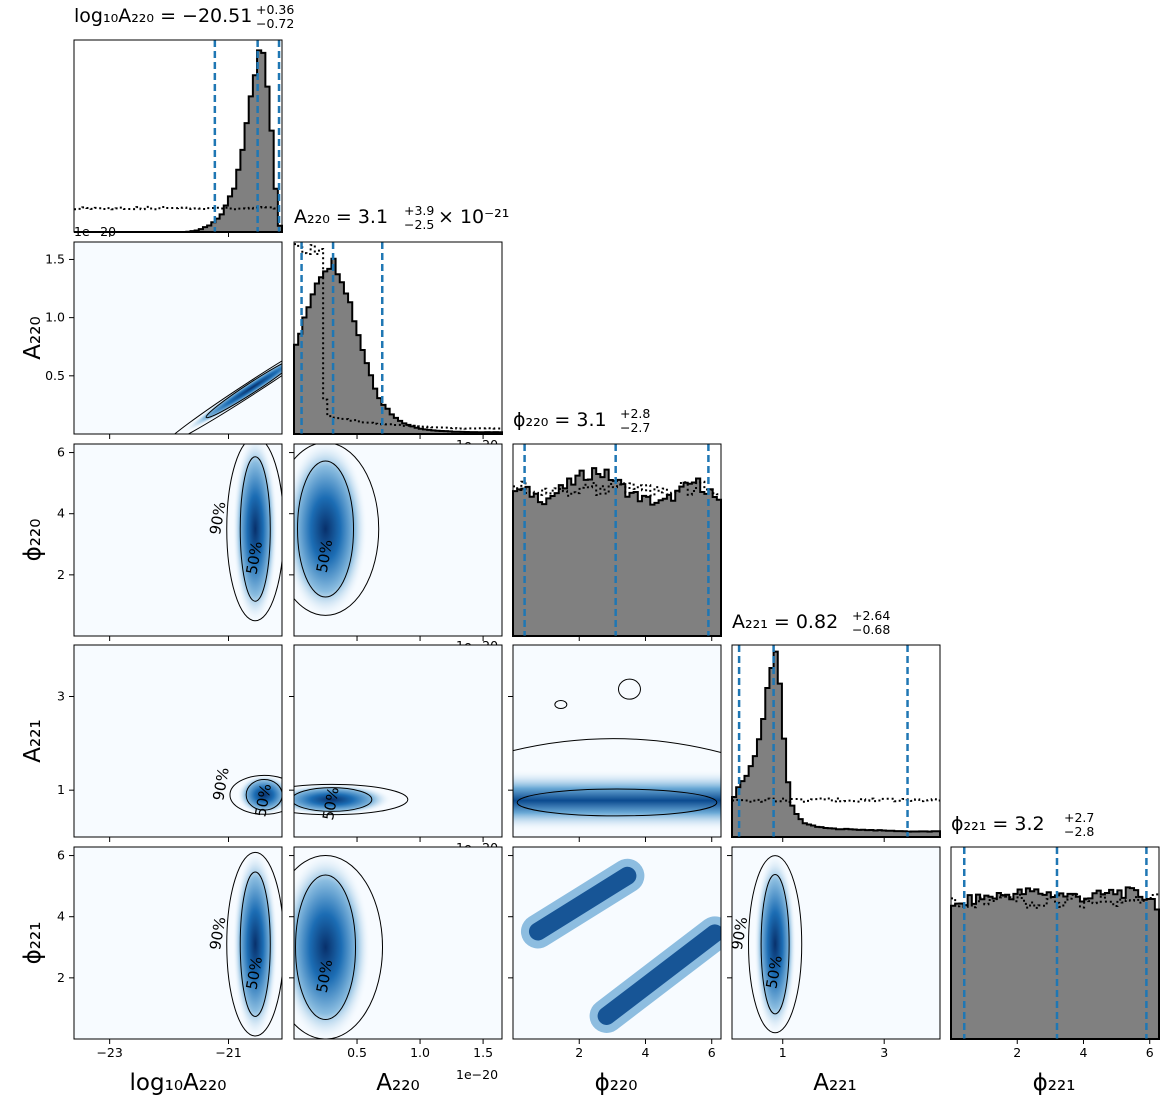 The height and width of the screenshot is (1107, 1168). I want to click on joint-panel-logA220-A221: 90% 50%, so click(178, 741).